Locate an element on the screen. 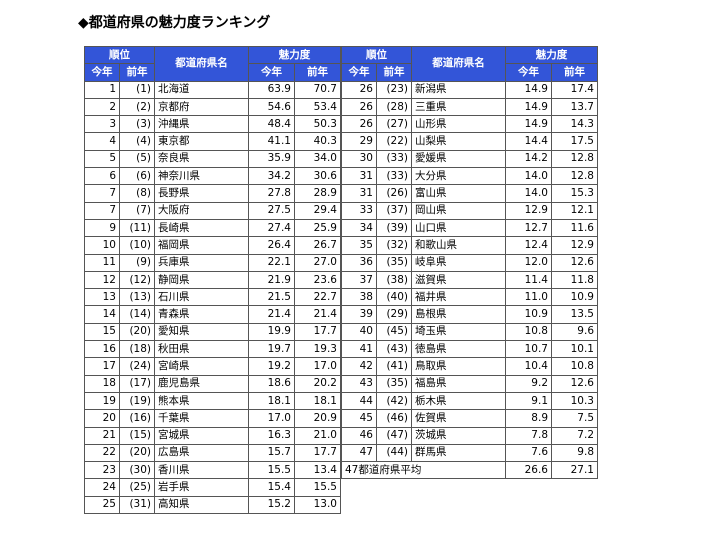 The width and height of the screenshot is (720, 540). rank-this-year: 6 is located at coordinates (102, 176).